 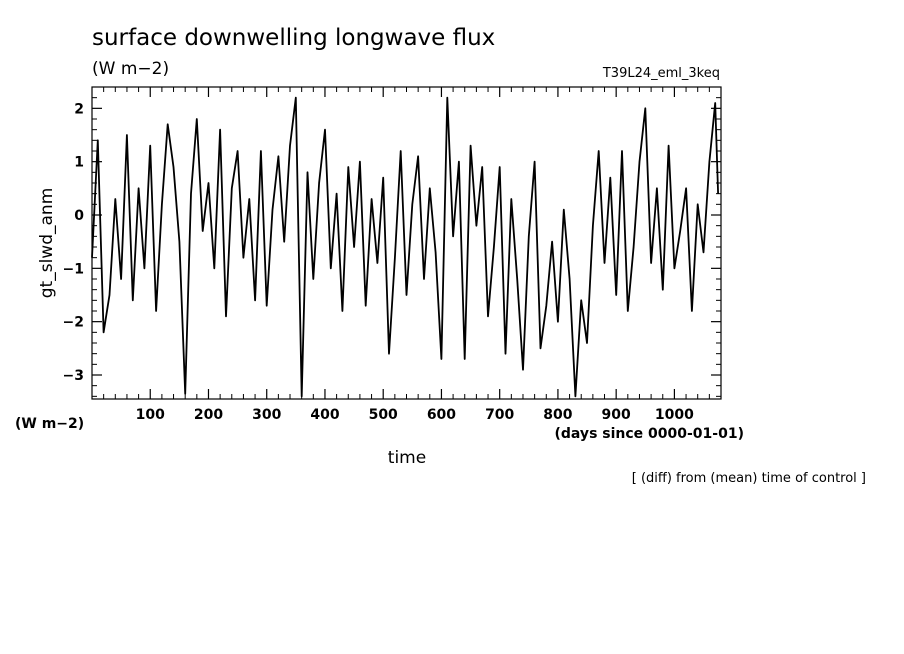 What do you see at coordinates (79, 109) in the screenshot?
I see `y-tick-label: 2` at bounding box center [79, 109].